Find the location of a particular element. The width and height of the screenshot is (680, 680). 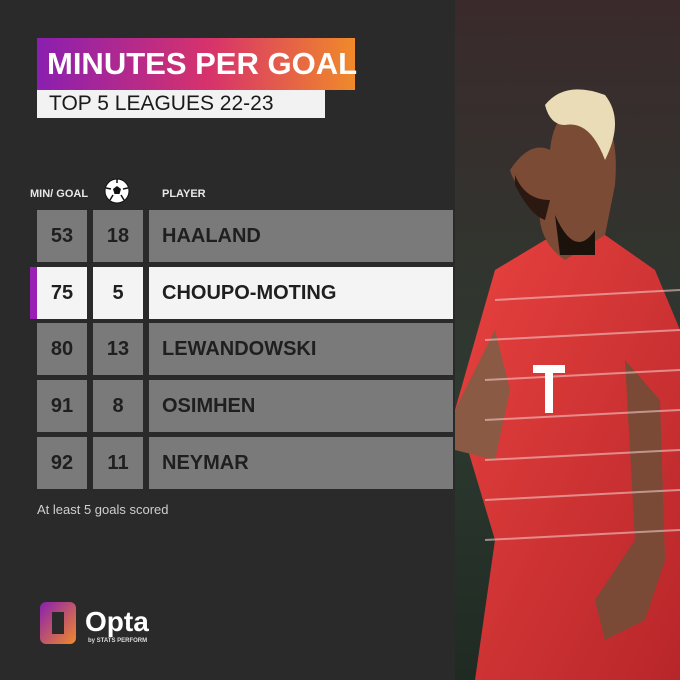

table-row: 92 11 NEYMAR is located at coordinates (227, 463).